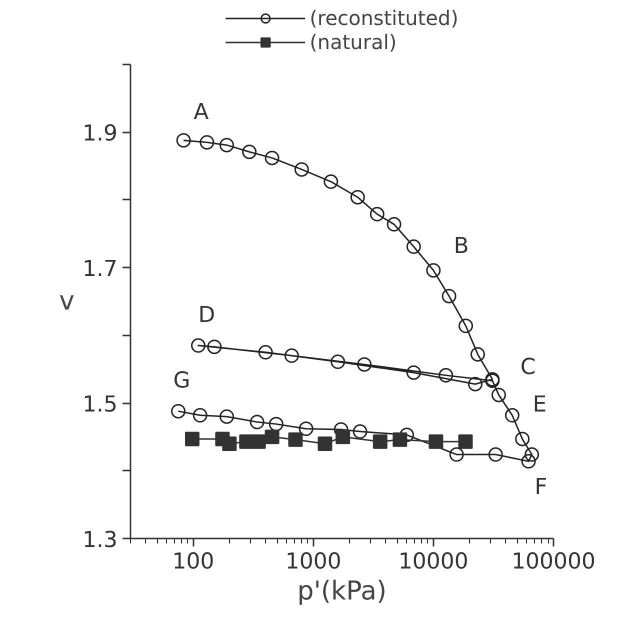 The width and height of the screenshot is (624, 619). I want to click on annotation: G, so click(181, 381).